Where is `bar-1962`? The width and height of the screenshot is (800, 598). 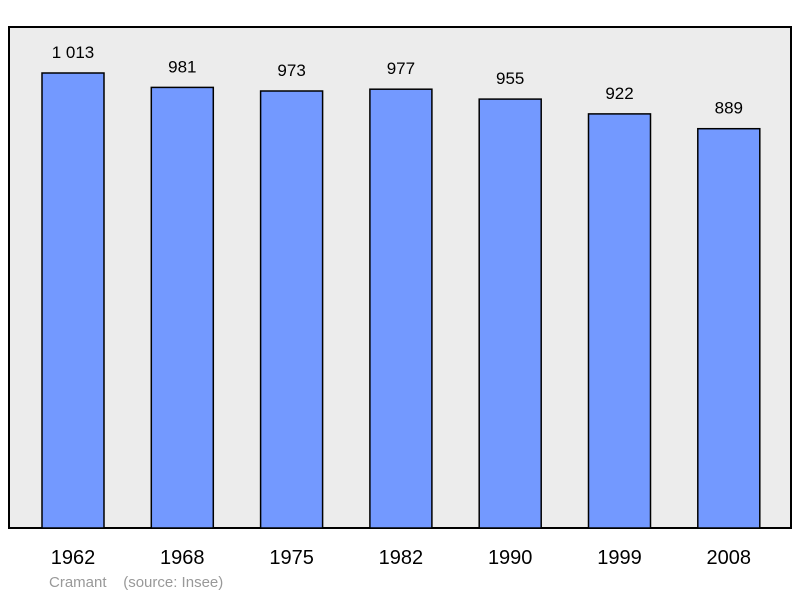 bar-1962 is located at coordinates (73, 300).